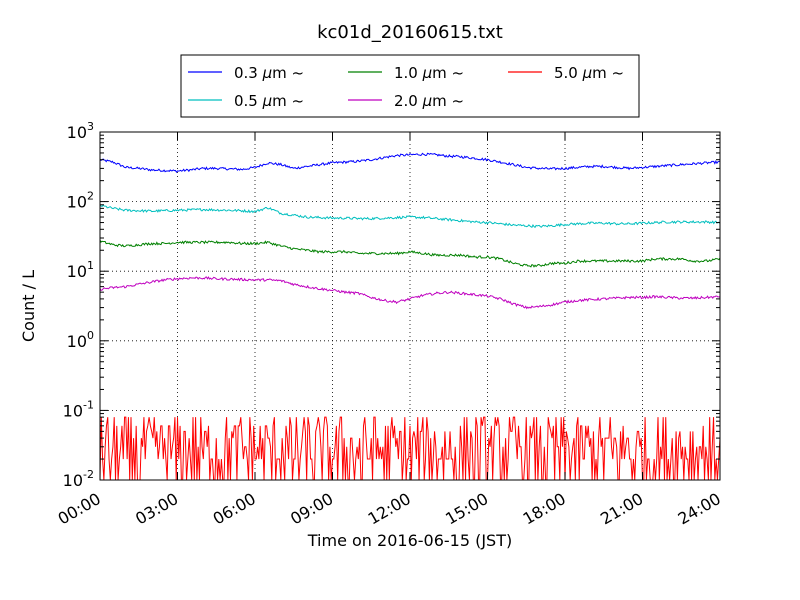 Image resolution: width=800 pixels, height=600 pixels. I want to click on y-axis-label: Count / L, so click(28, 306).